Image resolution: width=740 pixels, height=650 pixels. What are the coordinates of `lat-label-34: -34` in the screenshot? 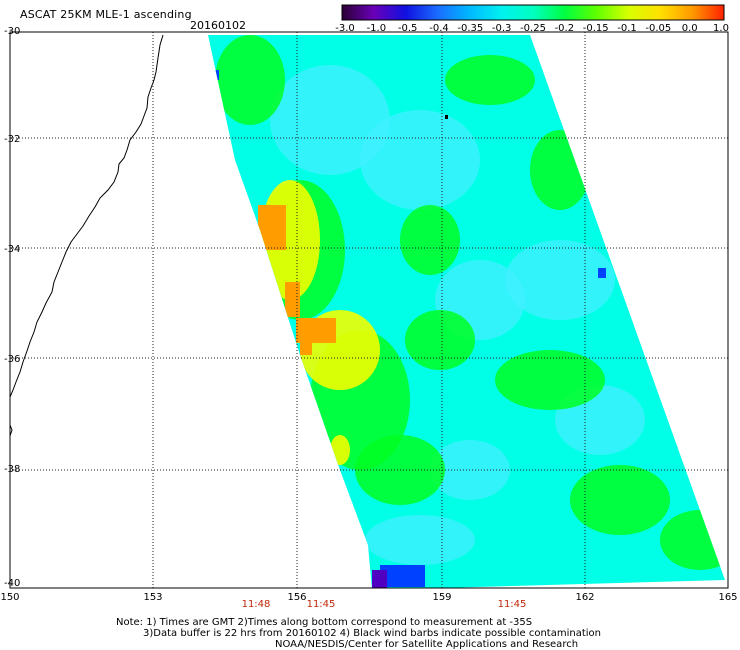 It's located at (12, 249).